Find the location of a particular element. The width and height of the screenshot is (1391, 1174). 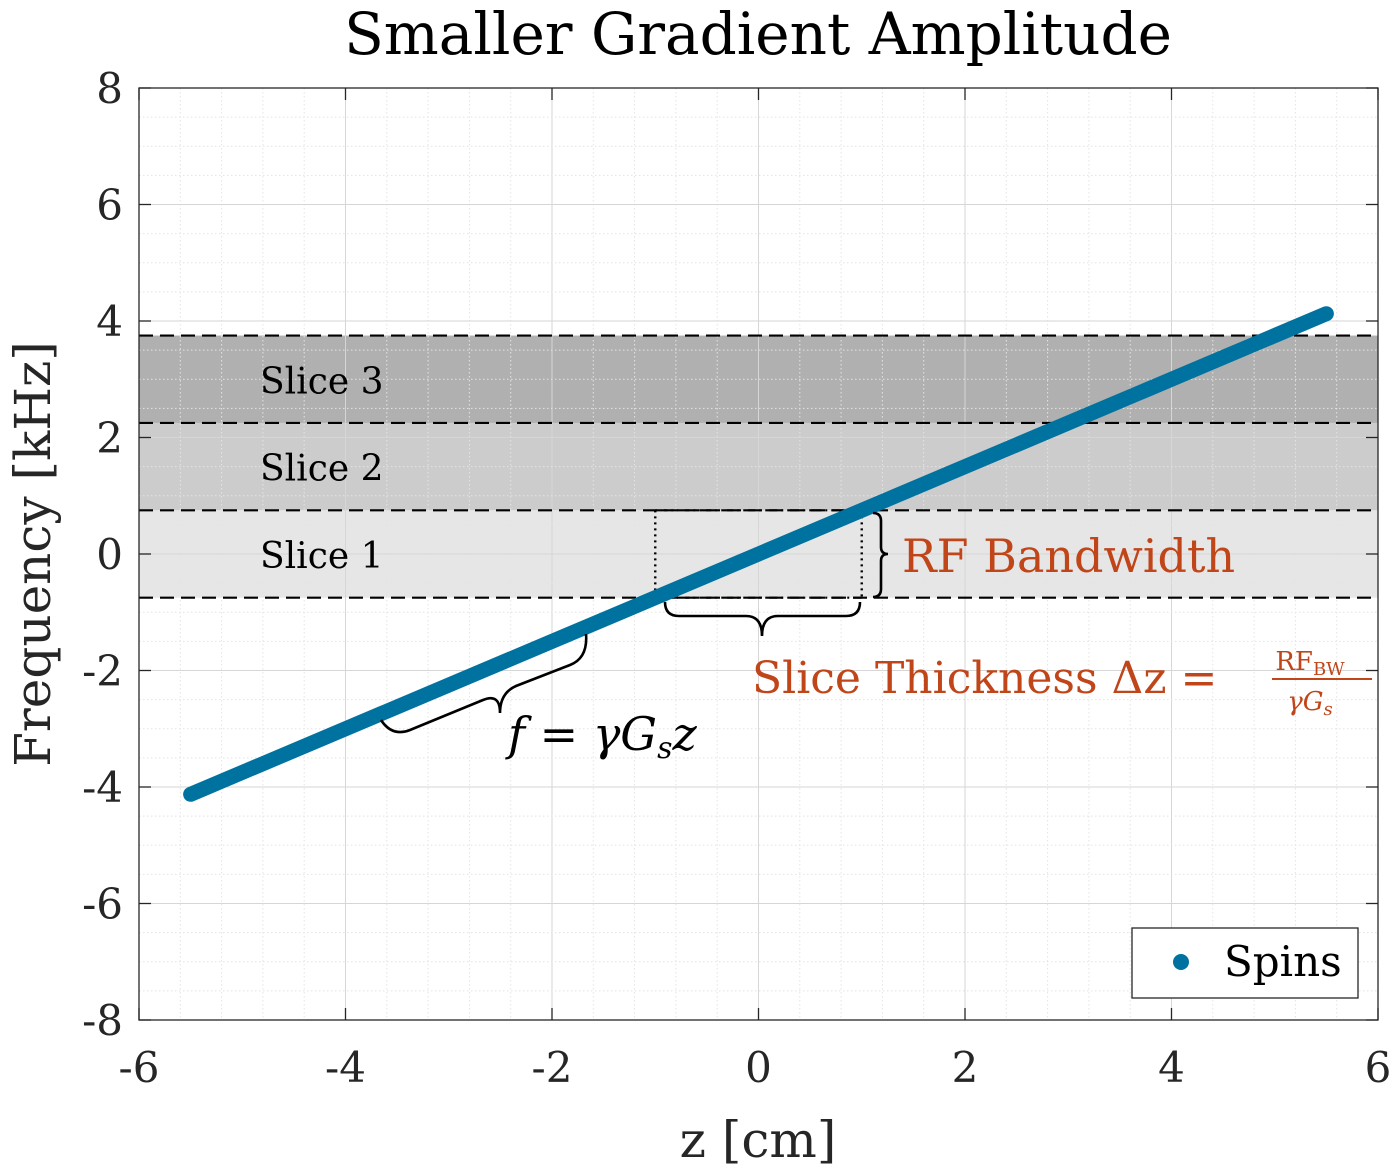

formula-sub: s is located at coordinates (664, 748).